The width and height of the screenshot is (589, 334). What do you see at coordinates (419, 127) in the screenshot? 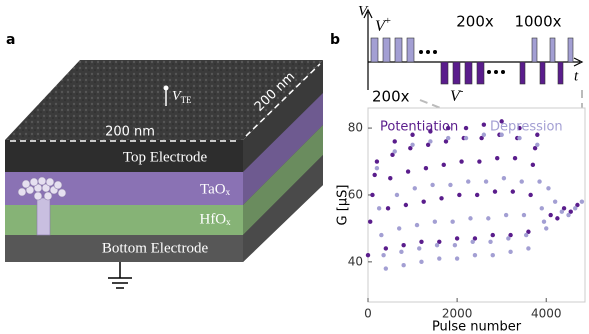
I see `legend-entry: Potentiation` at bounding box center [419, 127].